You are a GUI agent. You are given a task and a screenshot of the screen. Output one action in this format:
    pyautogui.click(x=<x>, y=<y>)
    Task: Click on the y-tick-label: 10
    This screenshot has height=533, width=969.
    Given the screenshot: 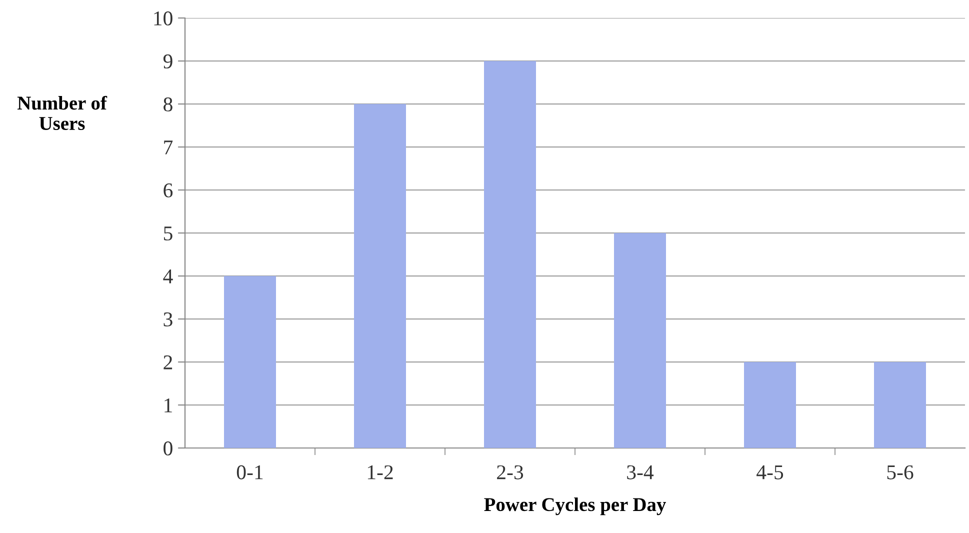 What is the action you would take?
    pyautogui.click(x=163, y=18)
    